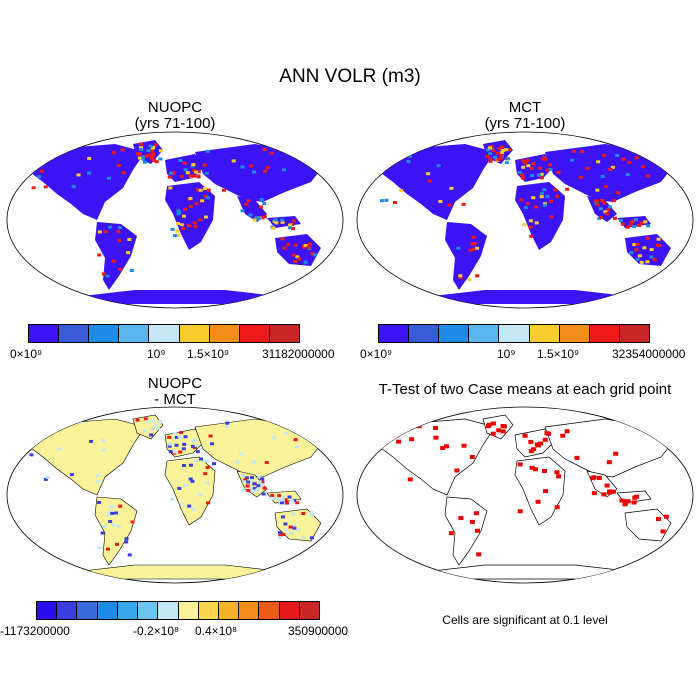 The width and height of the screenshot is (700, 700). Describe the element at coordinates (175, 220) in the screenshot. I see `map-nuopc` at that location.